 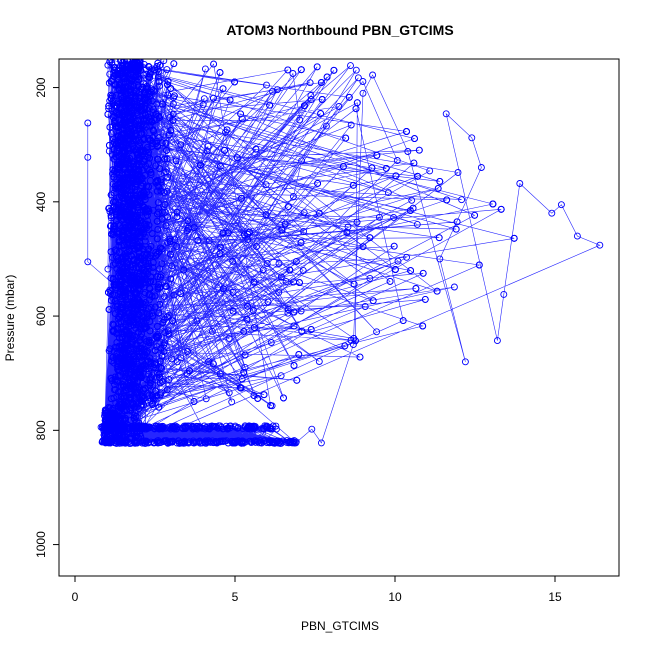 I want to click on y-tick-label: 200, so click(x=41, y=87).